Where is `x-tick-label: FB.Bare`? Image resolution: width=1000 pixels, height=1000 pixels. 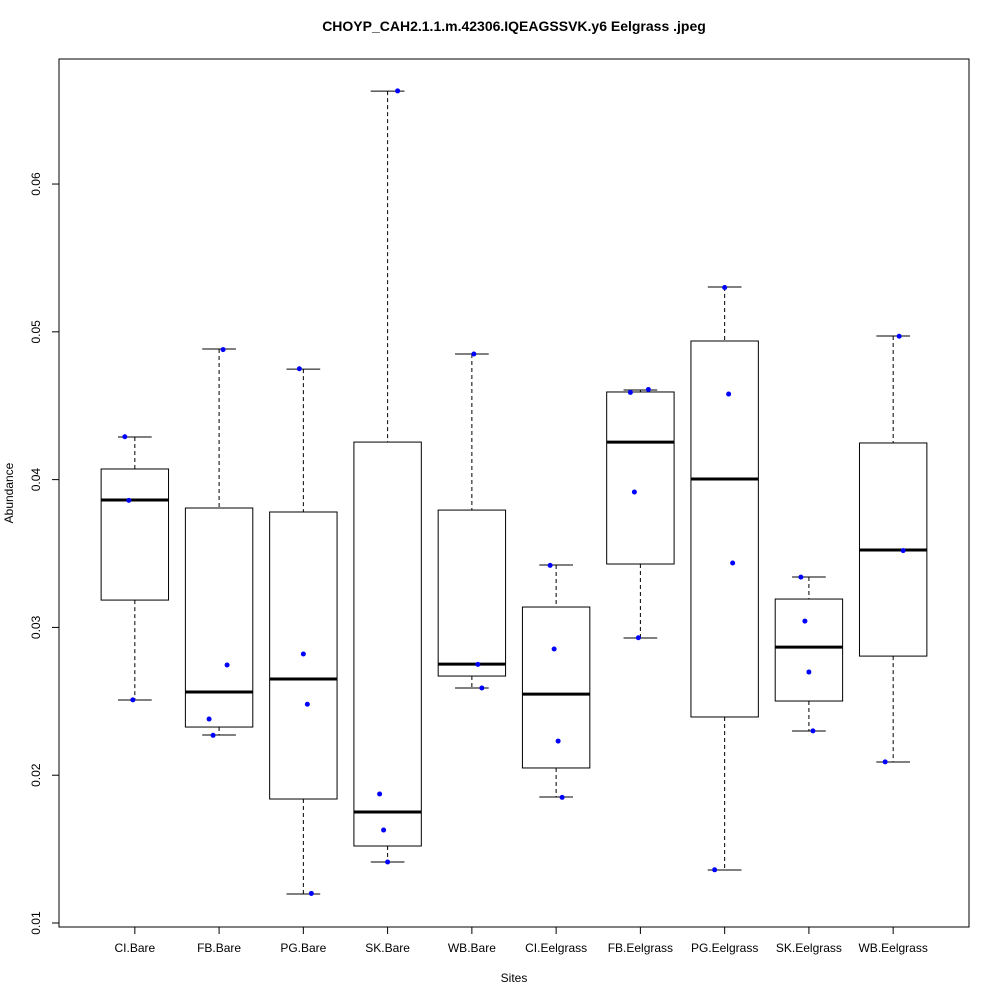 x-tick-label: FB.Bare is located at coordinates (219, 948).